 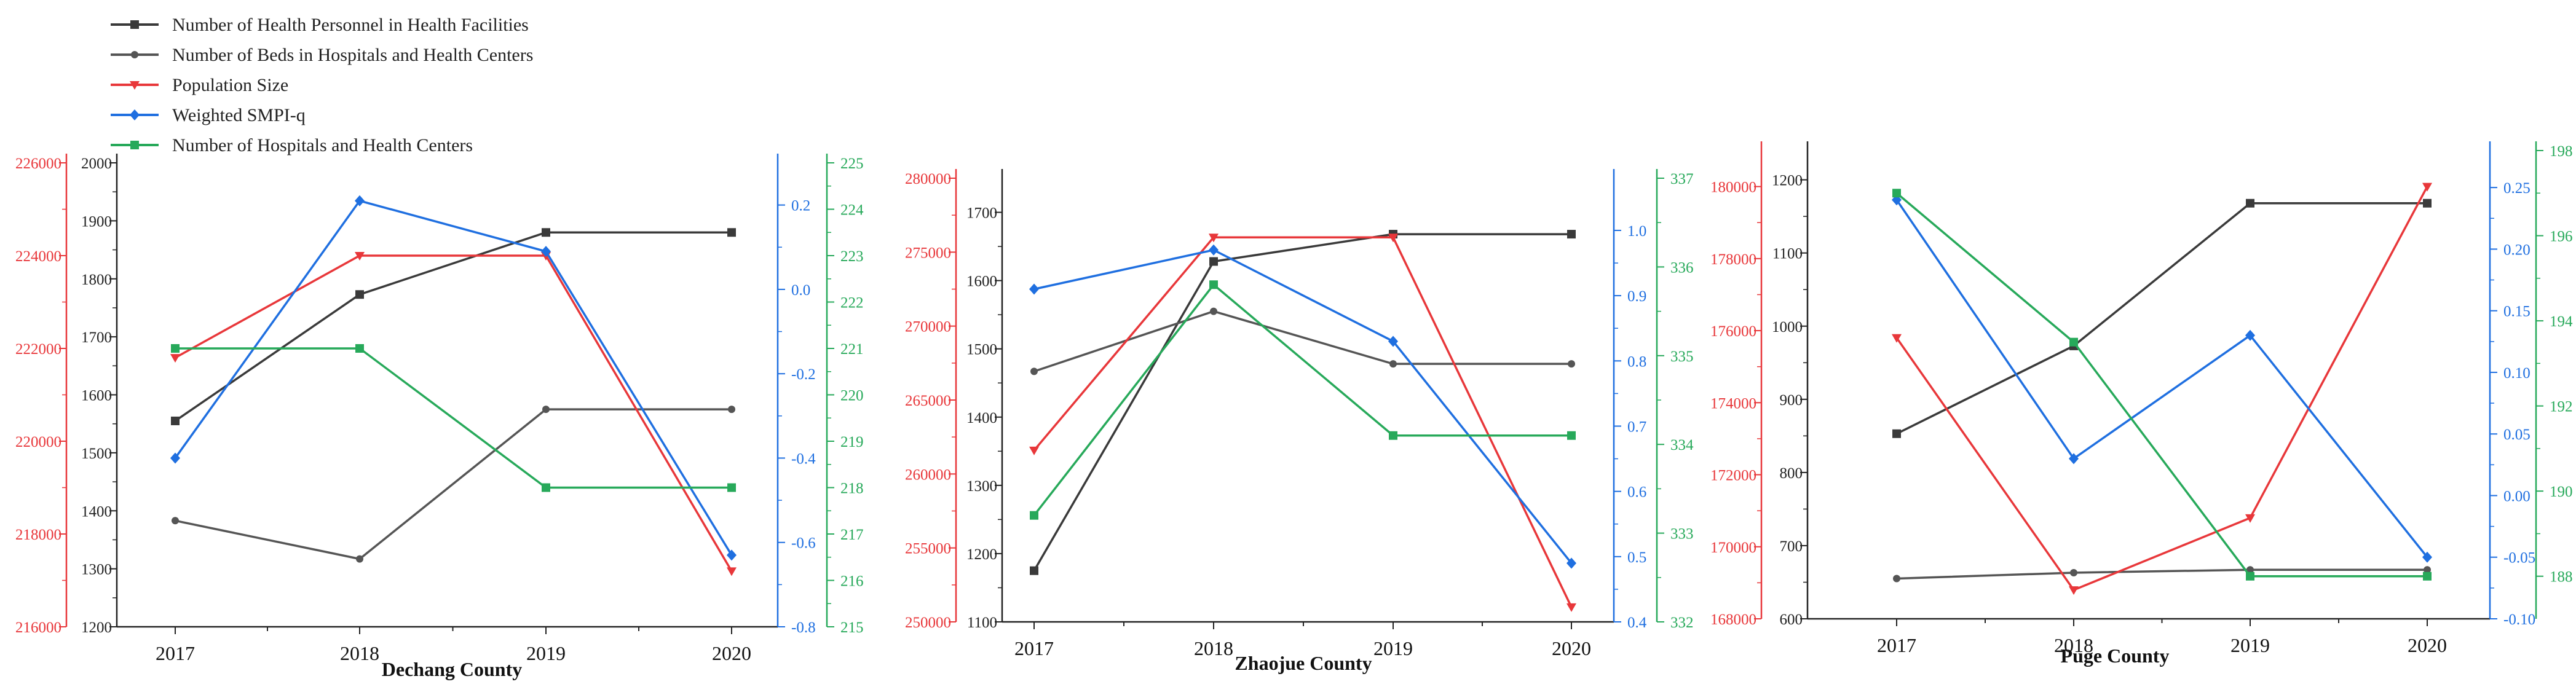 I want to click on y-tick-label: 1000, so click(x=1787, y=327).